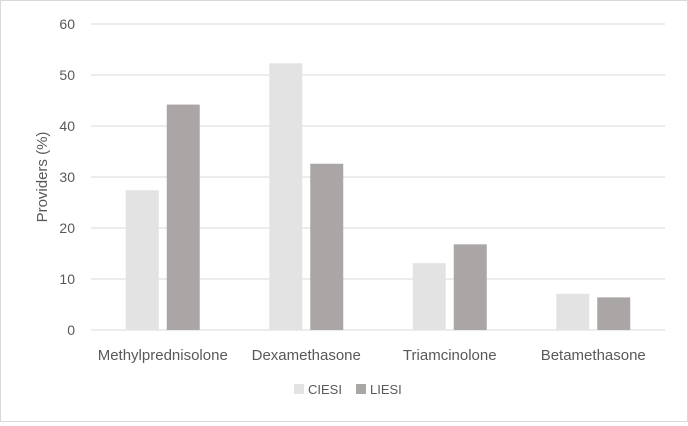  Describe the element at coordinates (142, 260) in the screenshot. I see `bar-ciesi-methylprednisolone` at that location.